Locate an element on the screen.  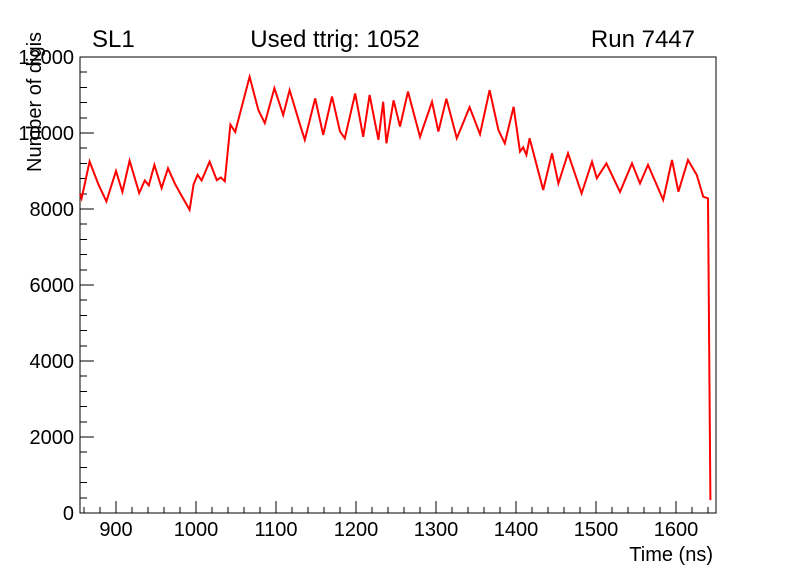
svg-text: 1600 is located at coordinates (676, 530).